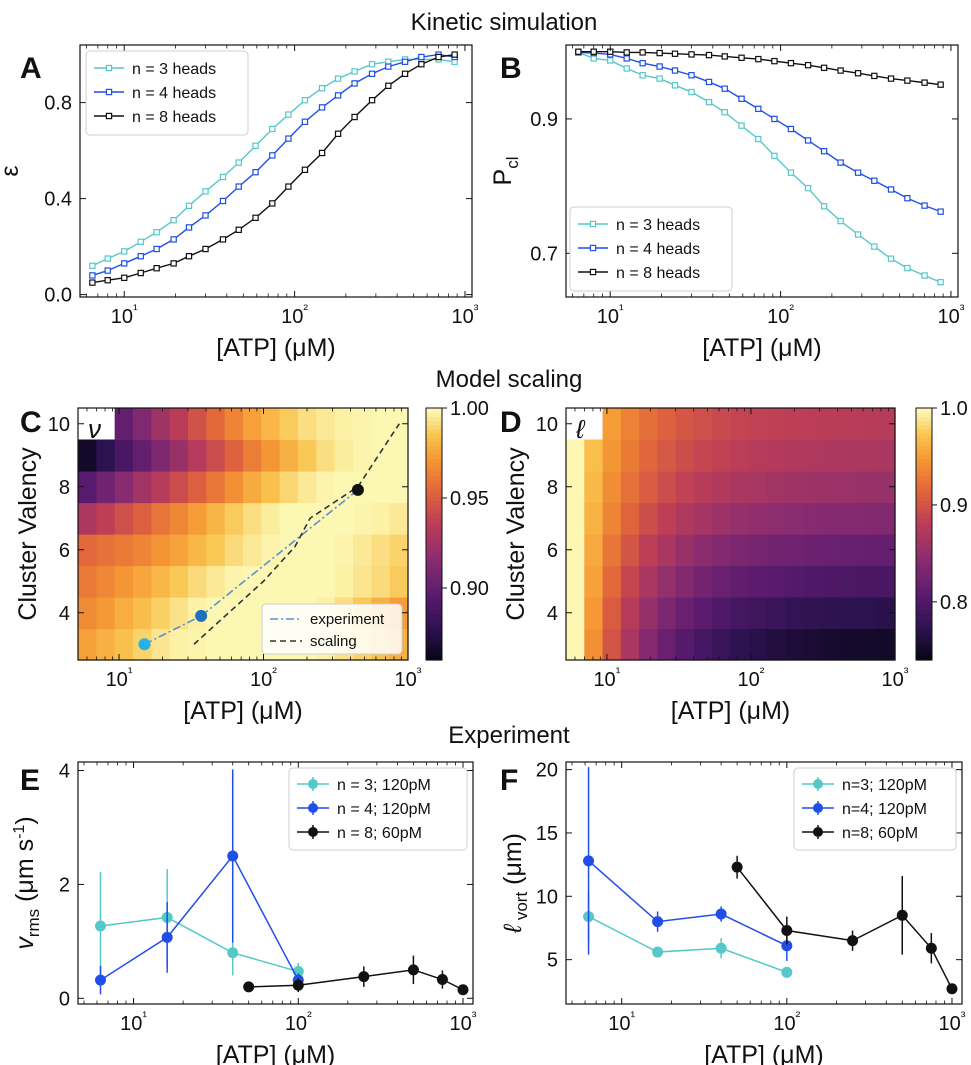 Image resolution: width=971 pixels, height=1065 pixels. What do you see at coordinates (64, 551) in the screenshot?
I see `y-tick-label: 6` at bounding box center [64, 551].